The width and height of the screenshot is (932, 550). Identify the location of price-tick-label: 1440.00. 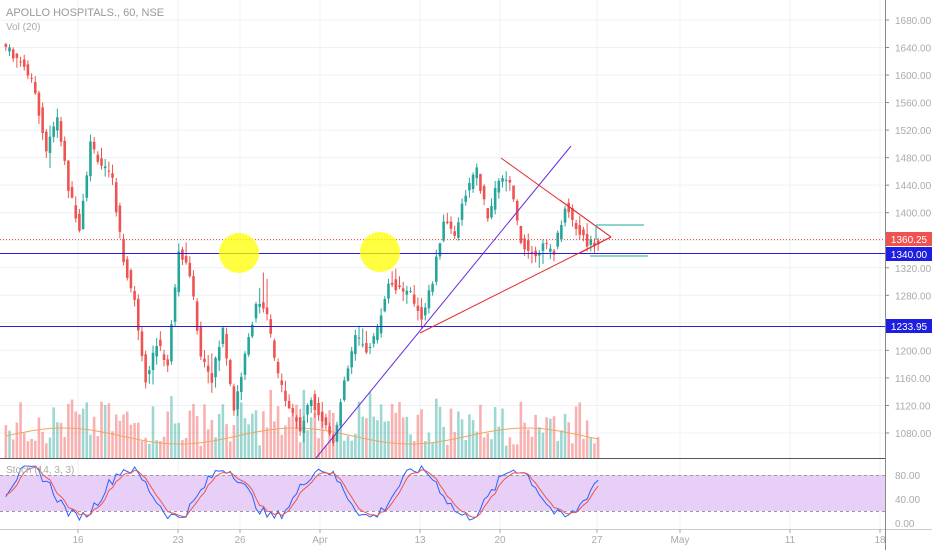
(913, 186).